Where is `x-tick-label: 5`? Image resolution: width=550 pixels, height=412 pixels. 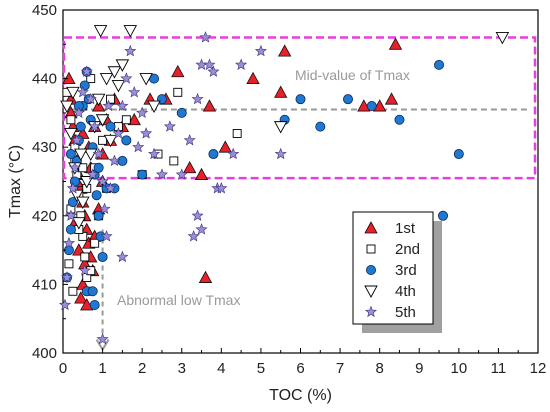
x-tick-label: 5 is located at coordinates (261, 368).